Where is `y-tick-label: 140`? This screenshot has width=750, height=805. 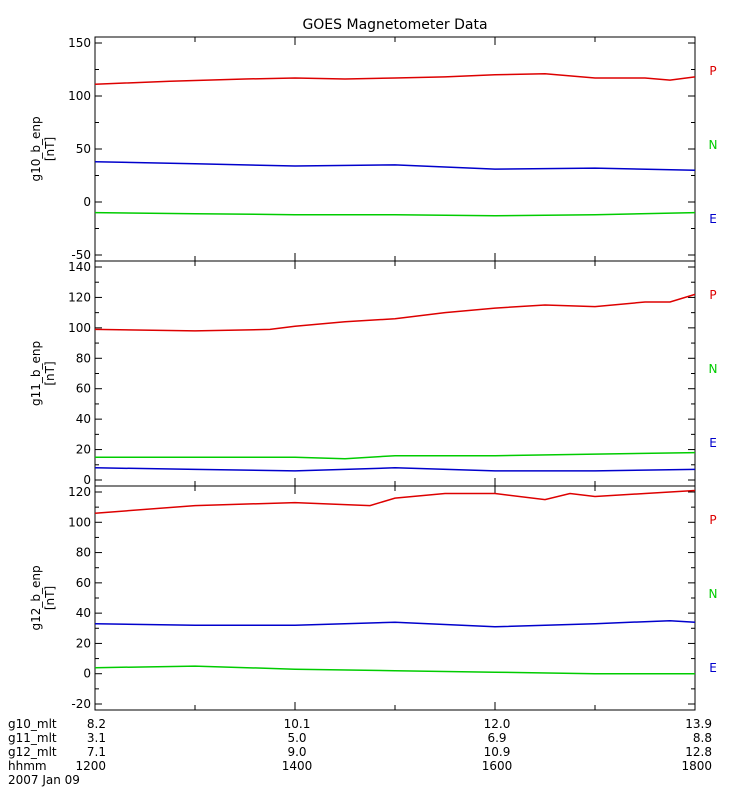
y-tick-label: 140 is located at coordinates (79, 267).